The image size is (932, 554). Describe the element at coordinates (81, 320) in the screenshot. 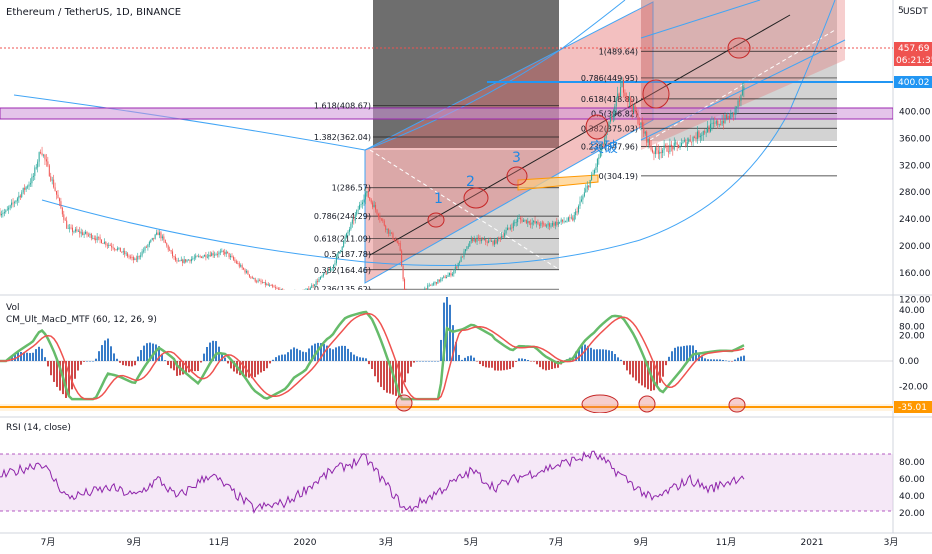

I see `macd-label: CM_Ult_MacD_MTF (60, 12, 26, 9)` at that location.